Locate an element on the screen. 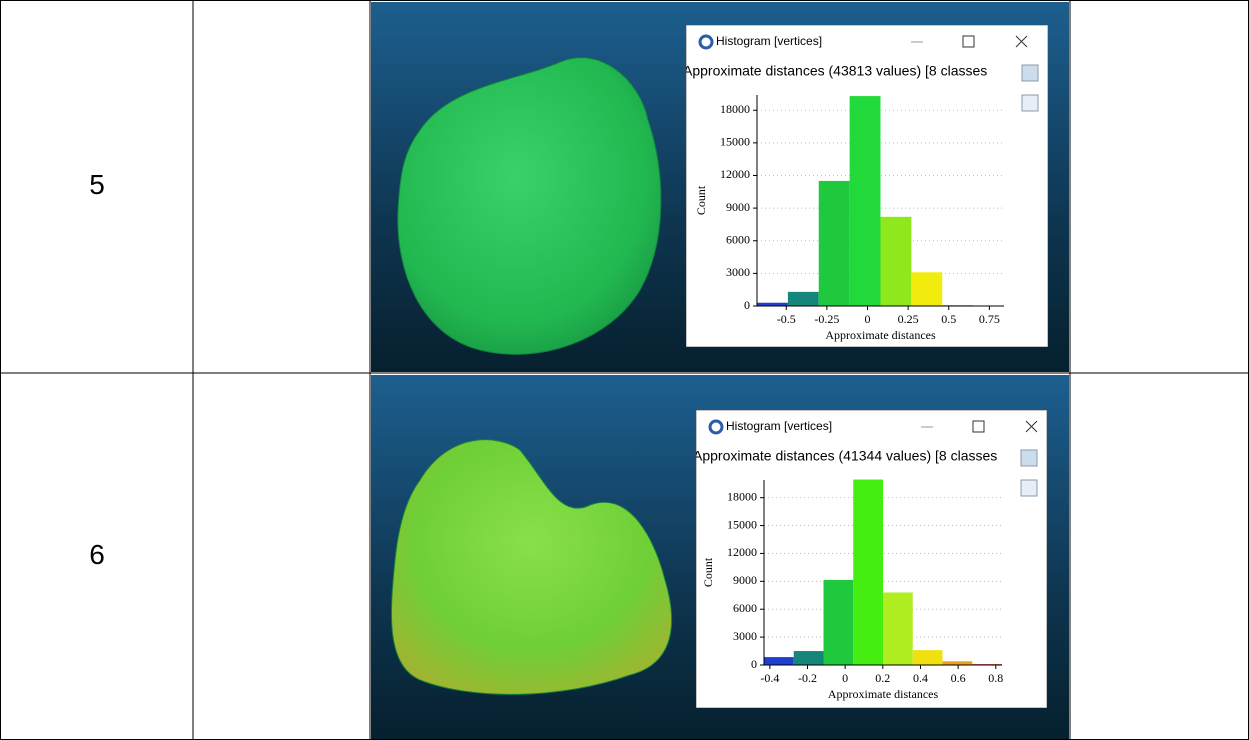 The height and width of the screenshot is (740, 1249). x-tick-label: 0.5 is located at coordinates (948, 319).